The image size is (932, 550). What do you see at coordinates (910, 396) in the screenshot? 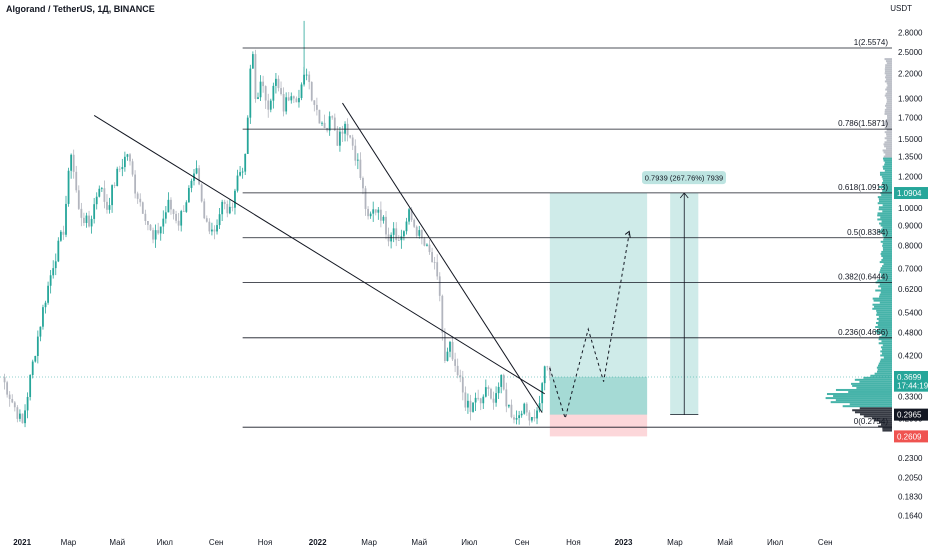
I see `y-tick-label: 0.3300` at bounding box center [910, 396].